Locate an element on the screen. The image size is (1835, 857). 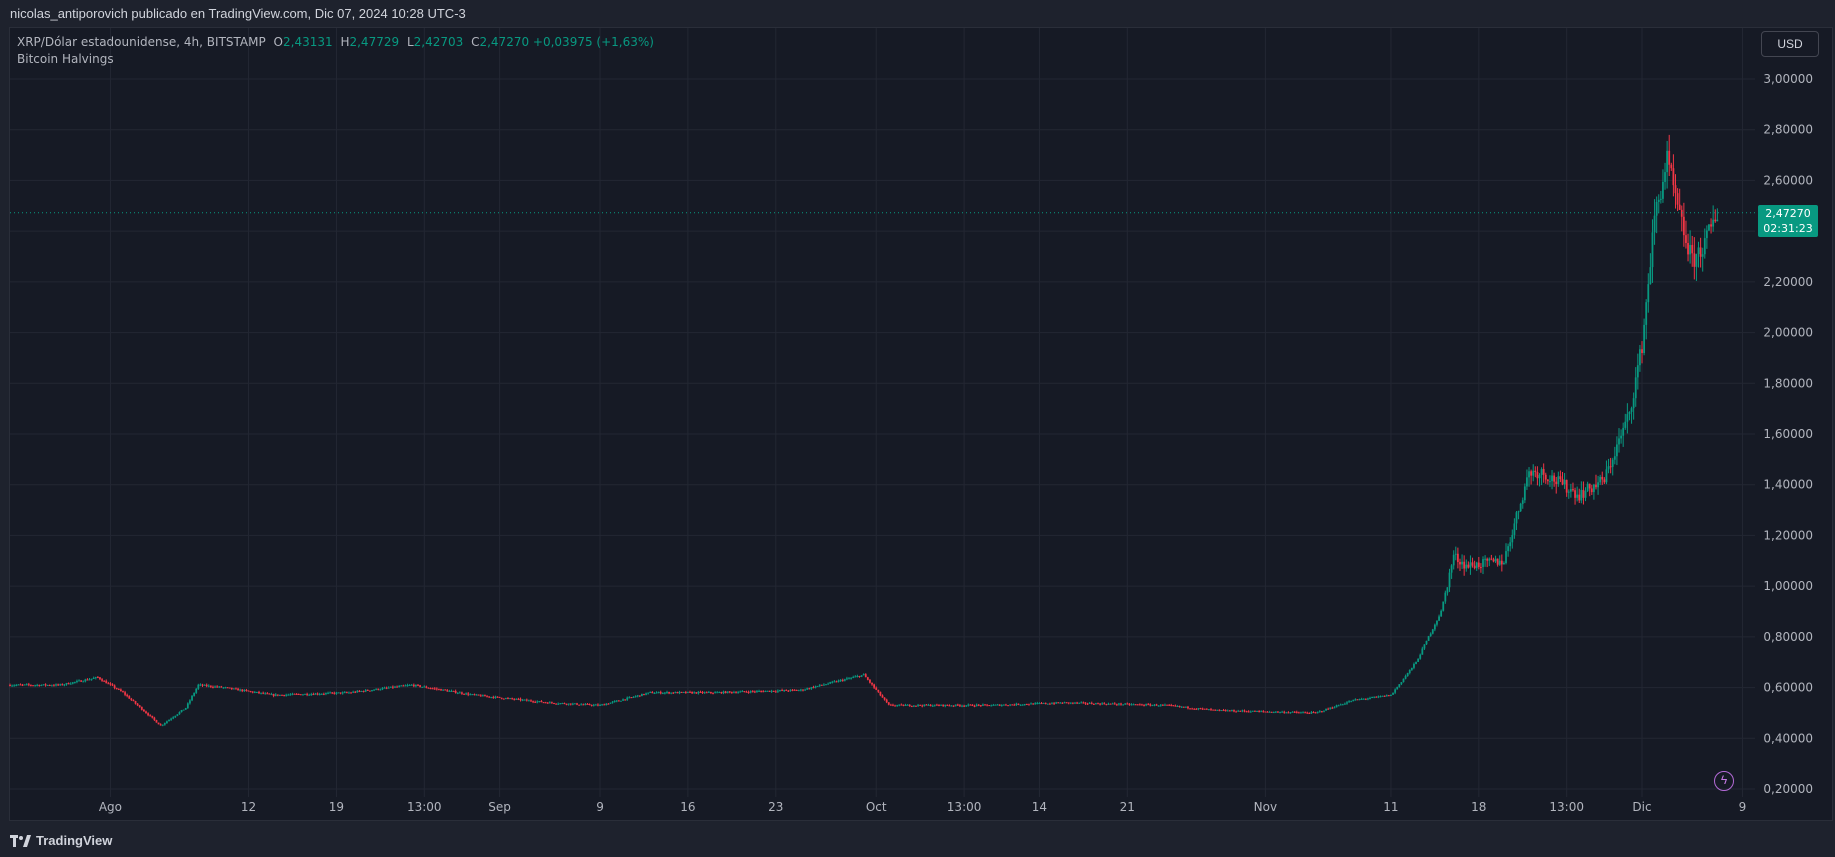
x-tick-label: 19 is located at coordinates (336, 807).